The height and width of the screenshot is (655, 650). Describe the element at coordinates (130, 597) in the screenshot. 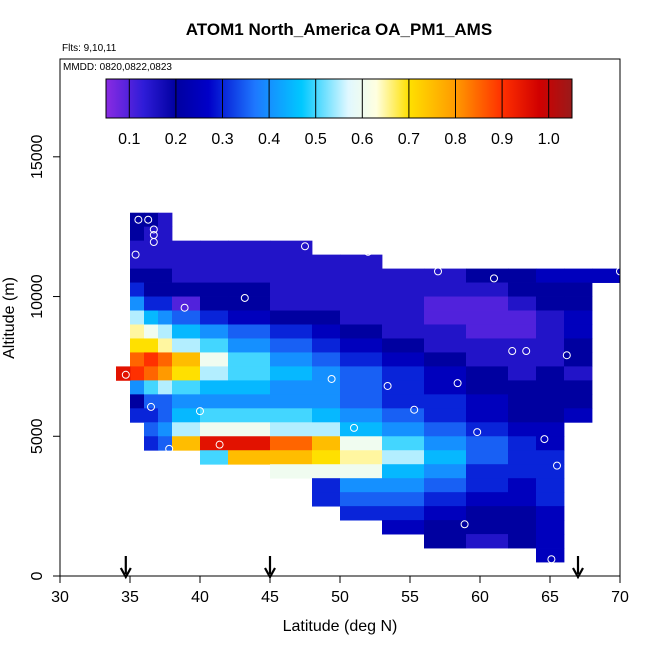

I see `x-tick-label: 35` at that location.